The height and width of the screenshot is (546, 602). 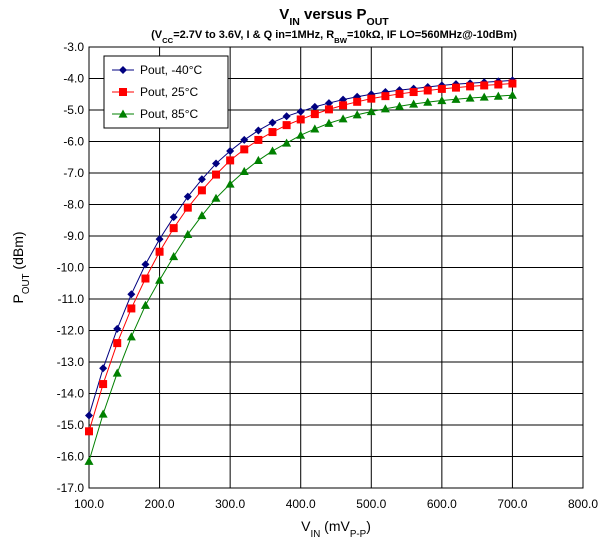 What do you see at coordinates (73, 110) in the screenshot?
I see `y-tick-label: -5.0` at bounding box center [73, 110].